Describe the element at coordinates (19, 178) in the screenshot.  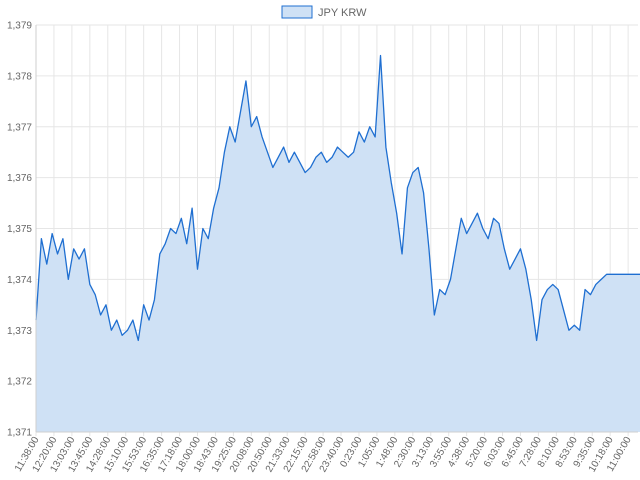
I see `y-tick-label: 1,376` at that location.